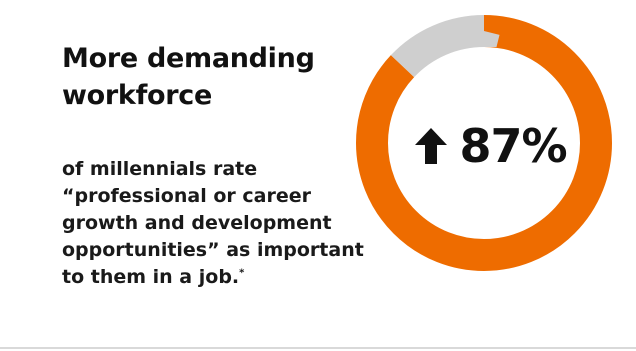 The width and height of the screenshot is (636, 351). Describe the element at coordinates (151, 277) in the screenshot. I see `description-line-5-text: to them in a job.` at that location.